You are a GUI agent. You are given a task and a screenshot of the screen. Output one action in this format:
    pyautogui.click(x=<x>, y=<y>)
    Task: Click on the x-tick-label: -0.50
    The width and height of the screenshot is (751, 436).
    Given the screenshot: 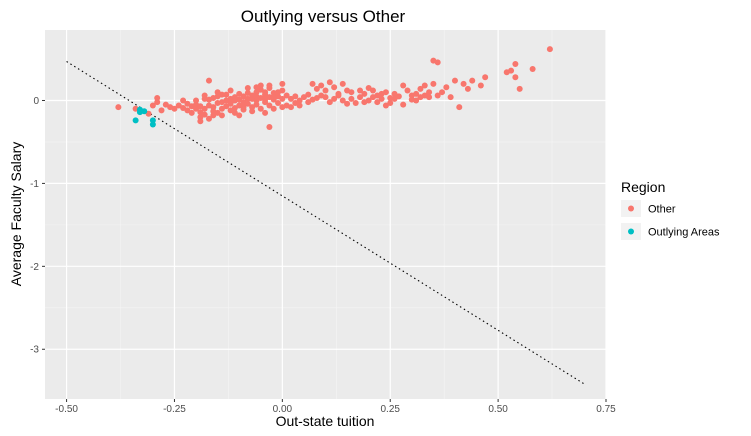 What is the action you would take?
    pyautogui.click(x=66, y=409)
    